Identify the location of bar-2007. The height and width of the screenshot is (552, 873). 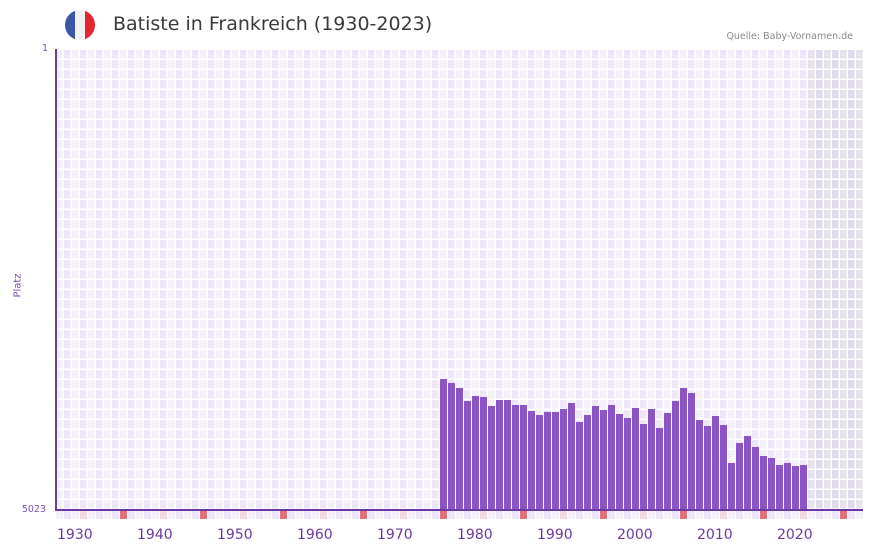
(675, 455).